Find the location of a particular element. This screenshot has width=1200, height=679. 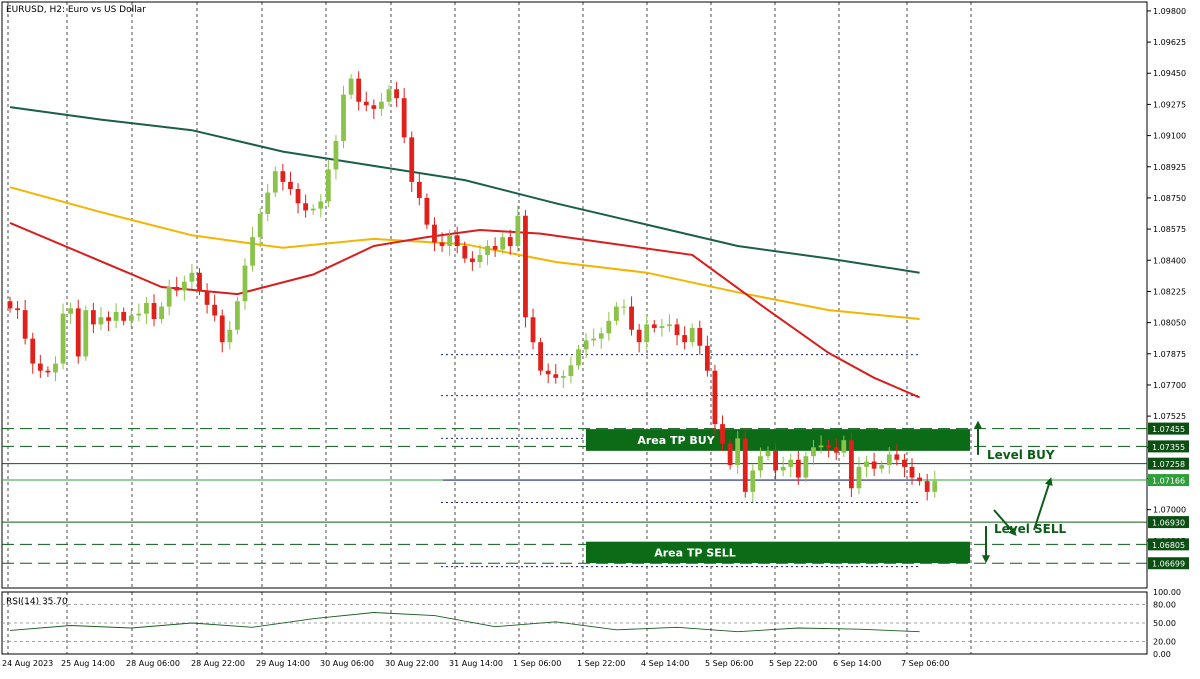

x-tick-label: 1 Sep 06:00 is located at coordinates (537, 663).